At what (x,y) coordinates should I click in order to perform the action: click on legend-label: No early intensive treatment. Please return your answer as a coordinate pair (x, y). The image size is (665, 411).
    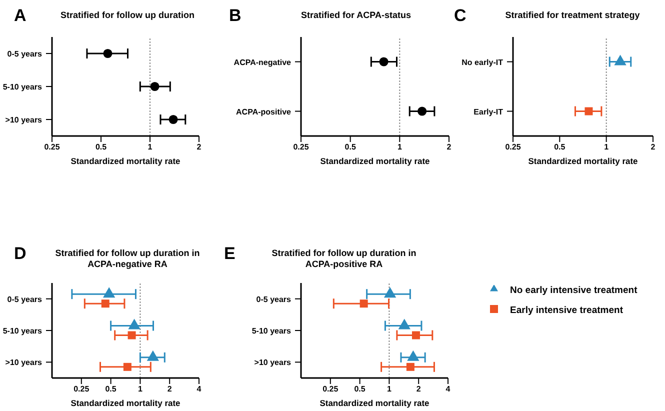
    Looking at the image, I should click on (574, 290).